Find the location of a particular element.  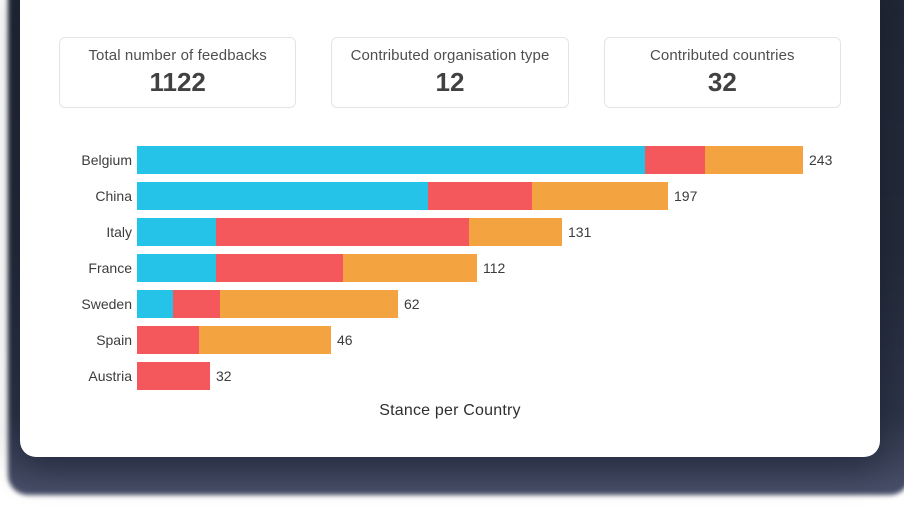

chart-row: France 112 is located at coordinates (450, 268).